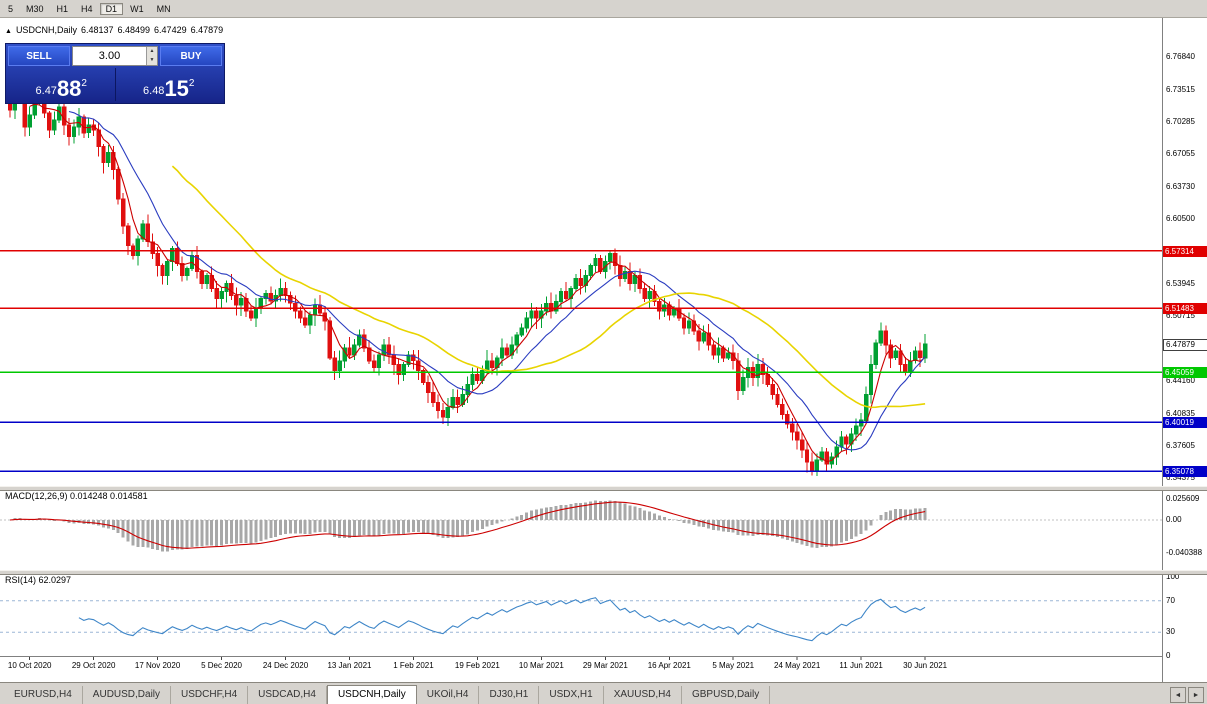  What do you see at coordinates (448, 695) in the screenshot?
I see `chart-tab-ukoil-h4: UKOil,H4` at bounding box center [448, 695].